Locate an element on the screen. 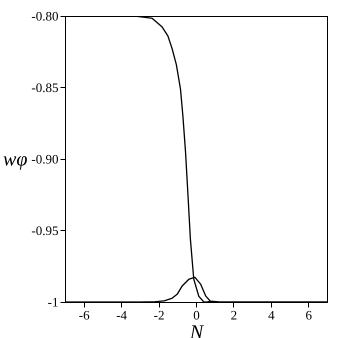 This screenshot has width=338, height=338. x-tick-label: -4 is located at coordinates (122, 315).